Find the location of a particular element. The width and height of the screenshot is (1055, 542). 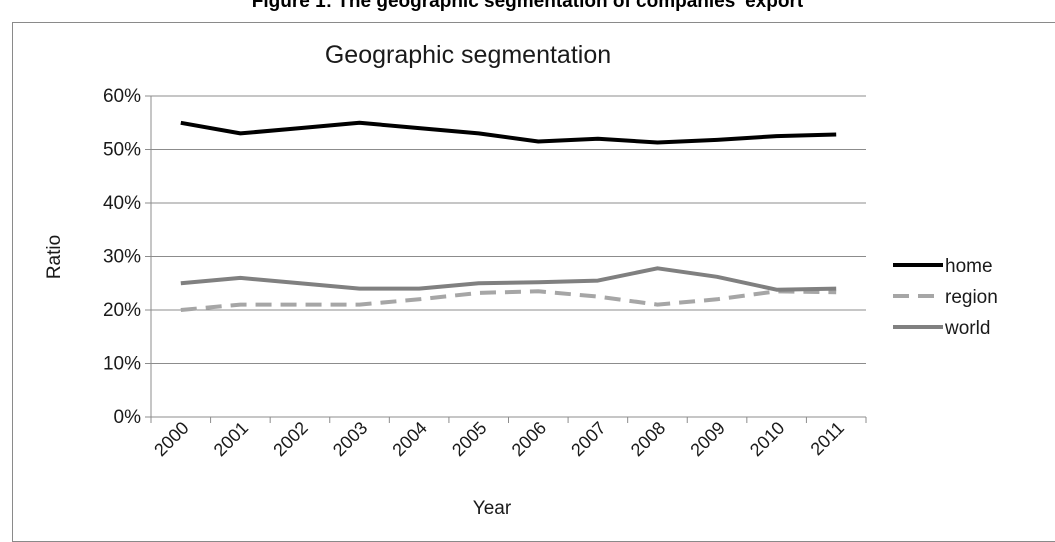

legend-label-region: region is located at coordinates (971, 297).